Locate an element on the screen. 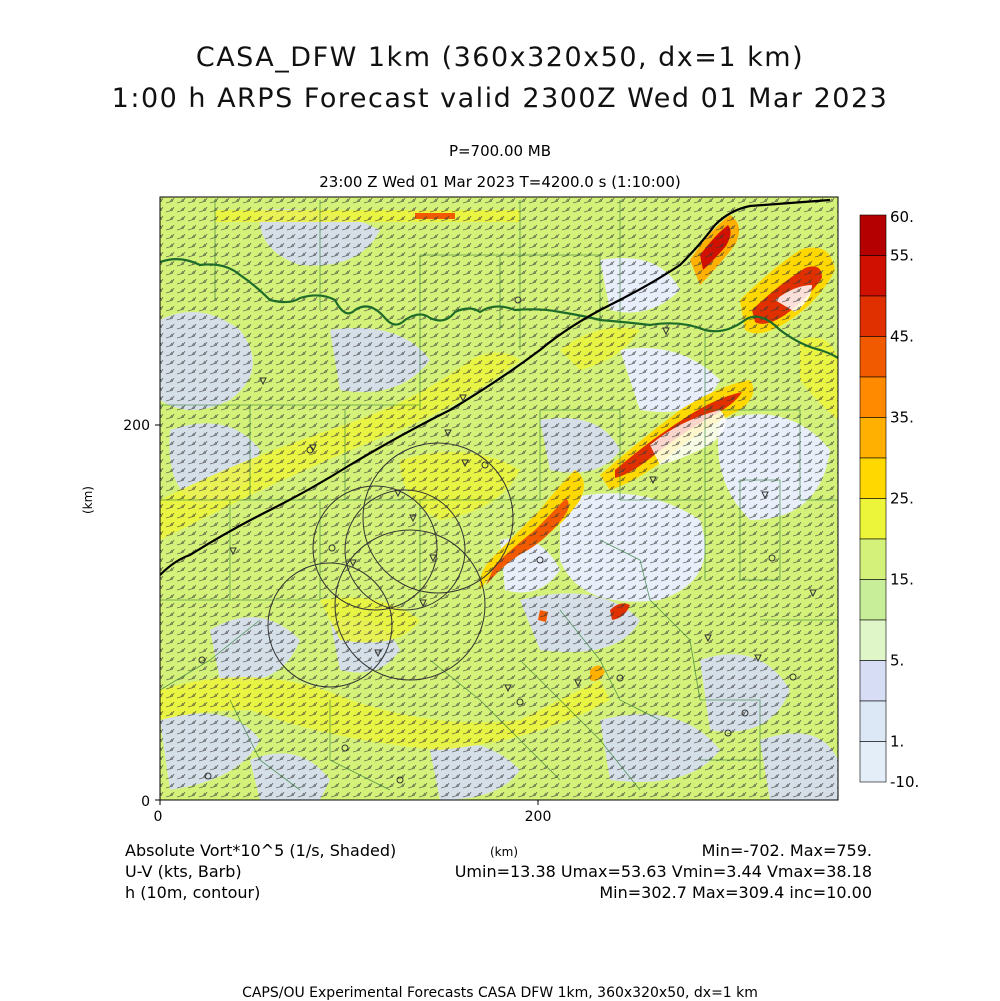 The image size is (1000, 1001). colorbar-label: 1. is located at coordinates (897, 742).